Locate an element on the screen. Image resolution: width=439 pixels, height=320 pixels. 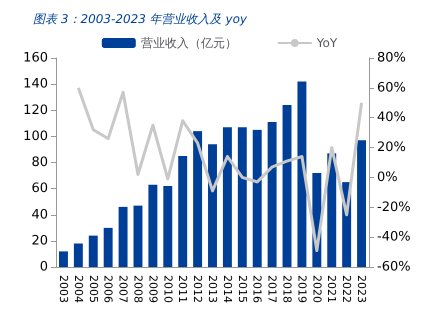
y-tick-label: 100 is located at coordinates (35, 136).